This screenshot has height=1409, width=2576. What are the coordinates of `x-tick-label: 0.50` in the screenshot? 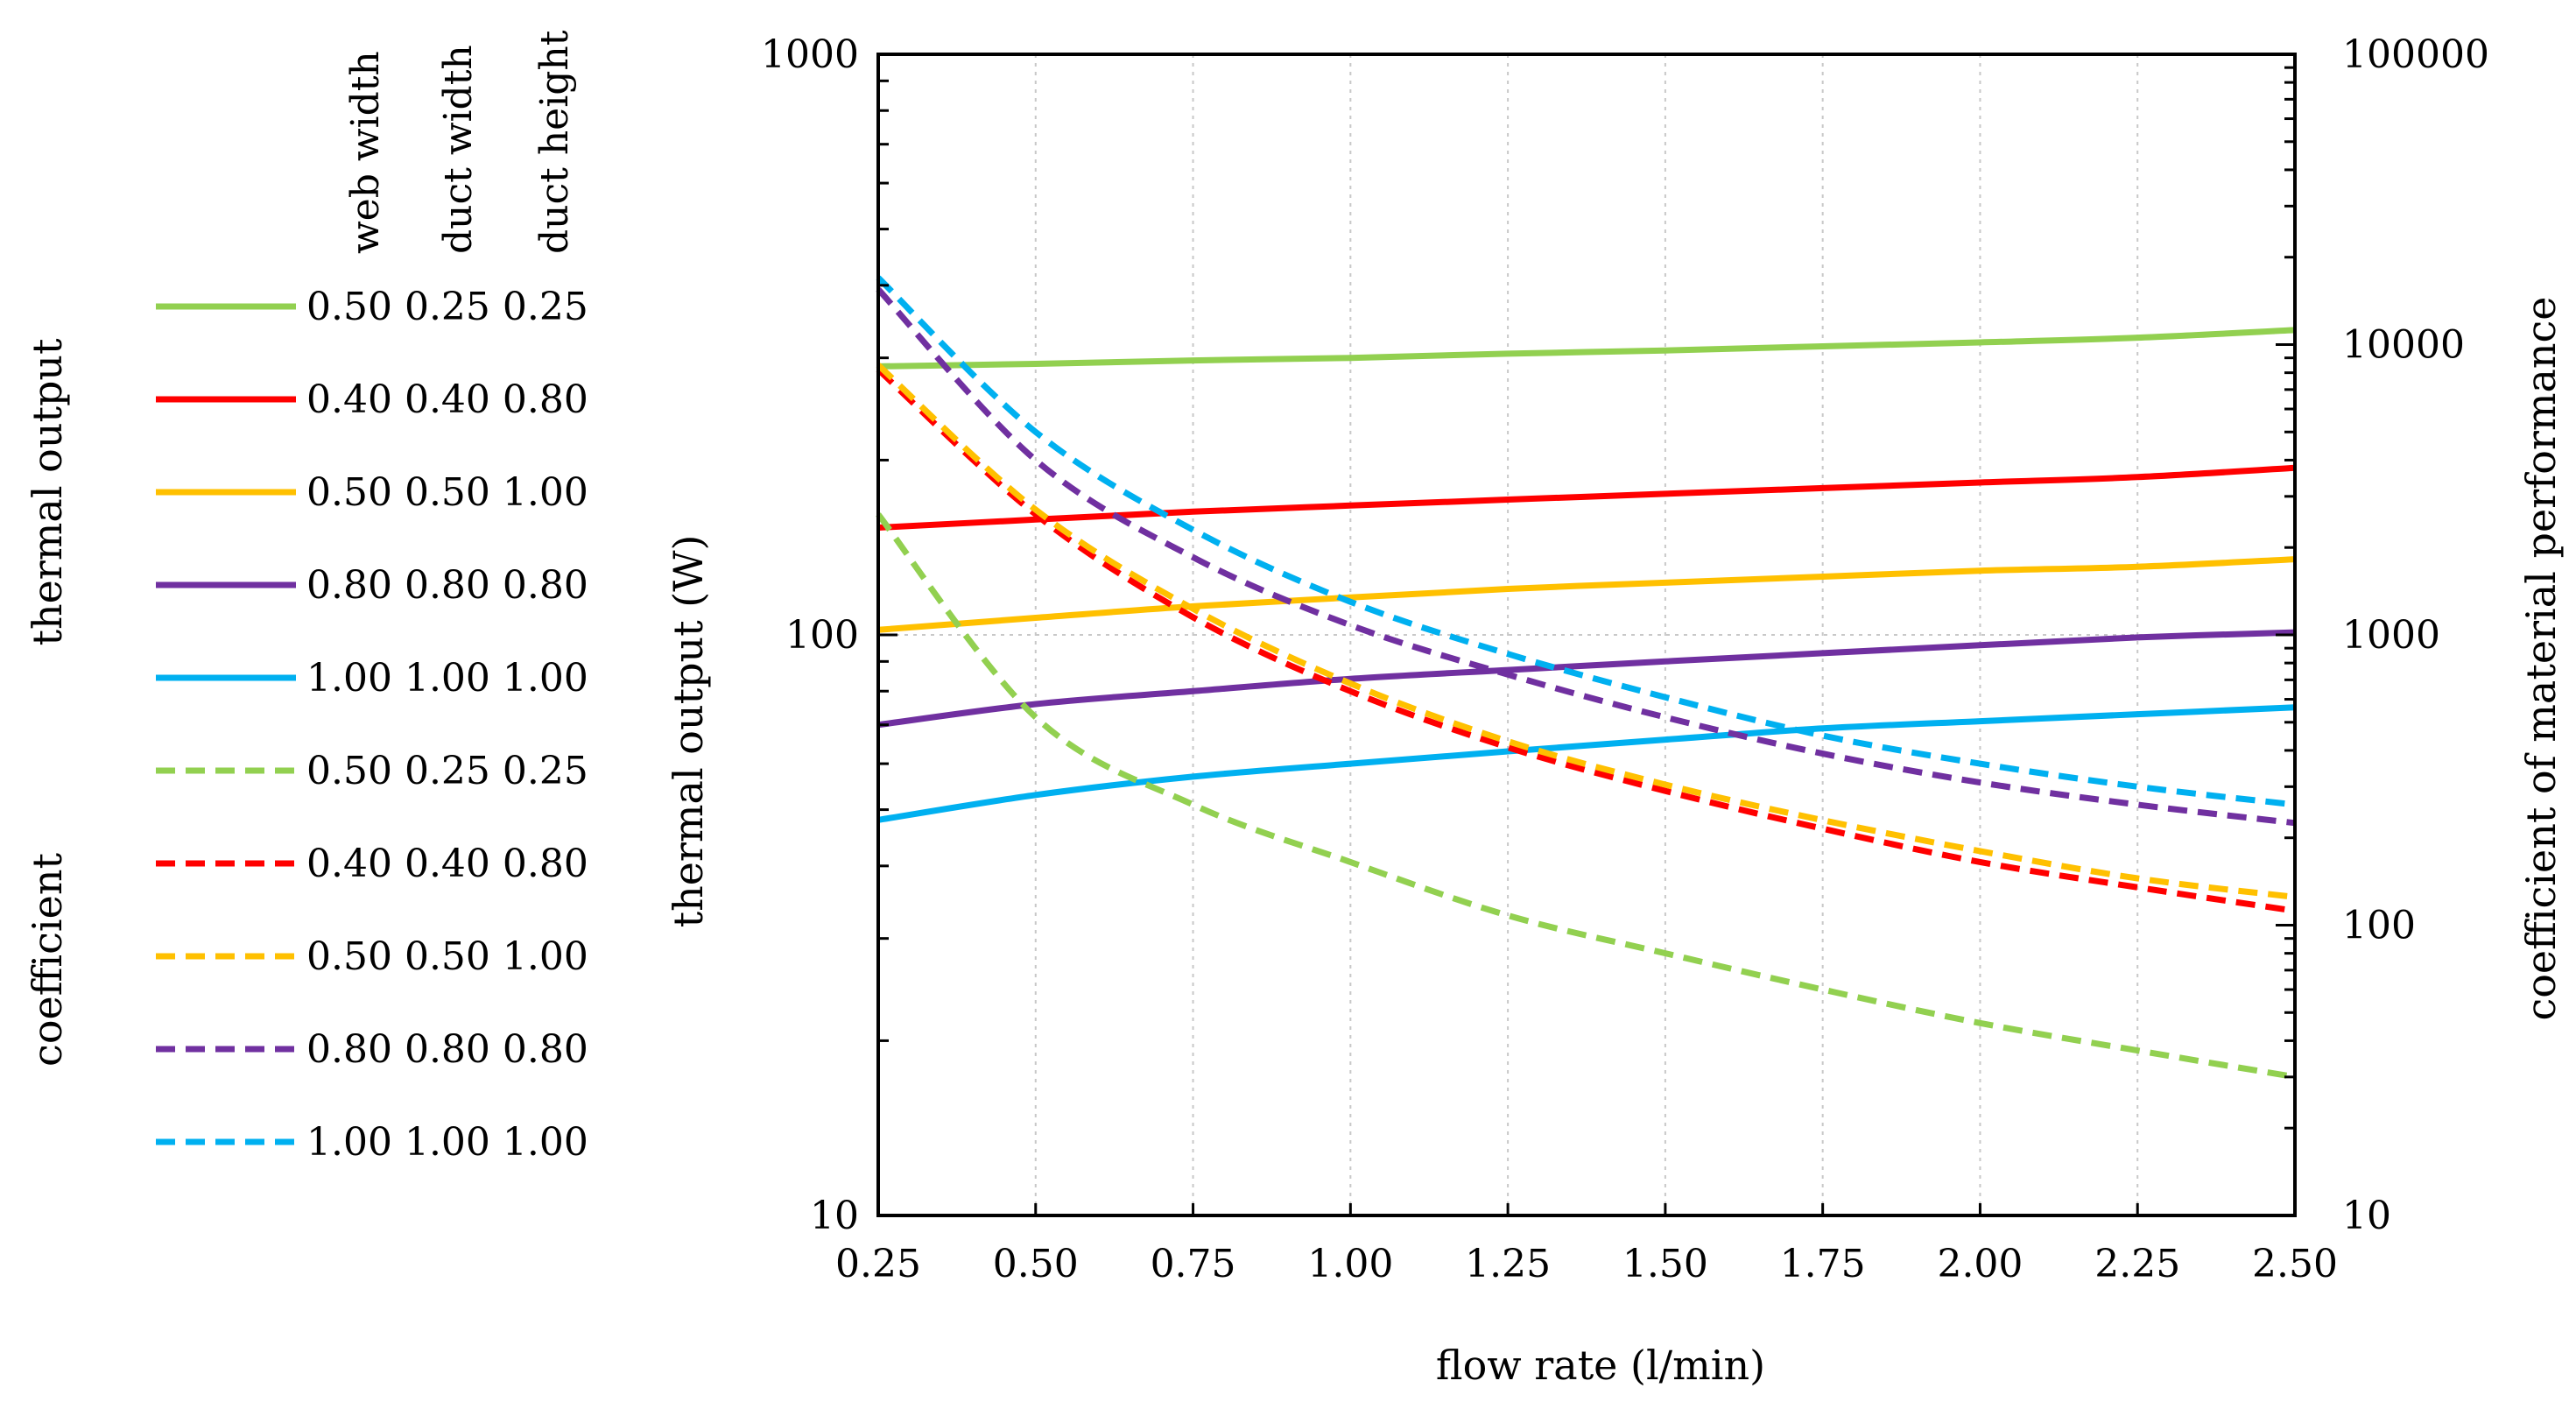 It's located at (1036, 1264).